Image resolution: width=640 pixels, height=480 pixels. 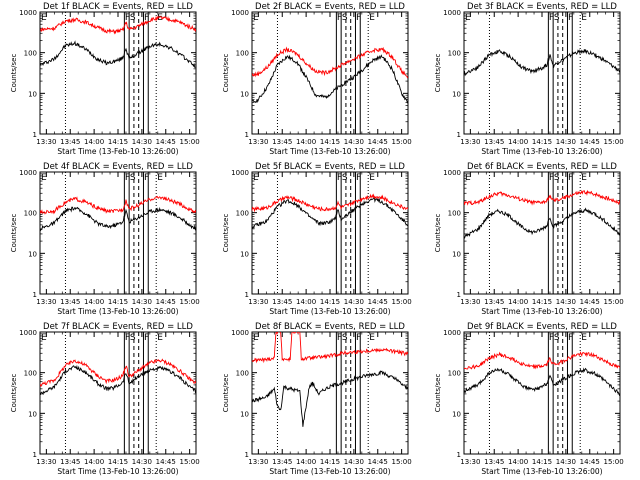 I want to click on chart-title: Det 7f BLACK = Events, RED = LLD, so click(x=118, y=327).